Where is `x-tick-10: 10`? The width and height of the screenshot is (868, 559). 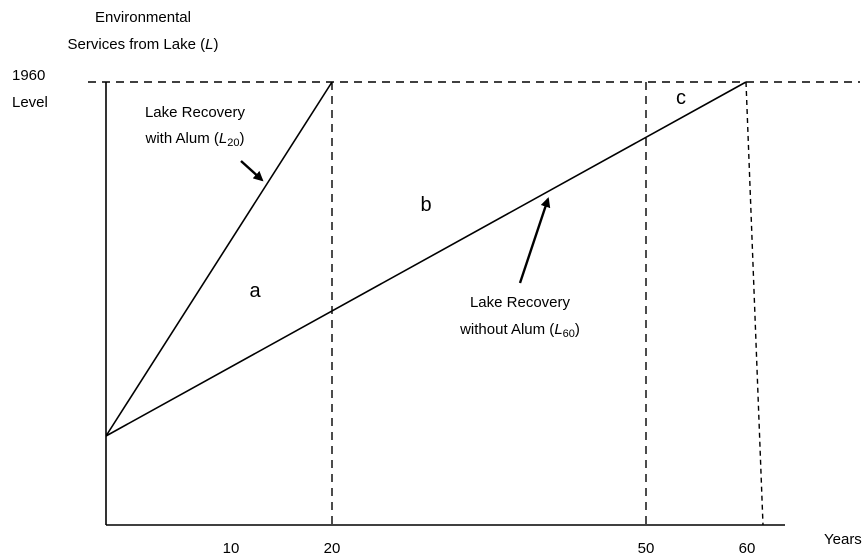
x-tick-10: 10 is located at coordinates (231, 548).